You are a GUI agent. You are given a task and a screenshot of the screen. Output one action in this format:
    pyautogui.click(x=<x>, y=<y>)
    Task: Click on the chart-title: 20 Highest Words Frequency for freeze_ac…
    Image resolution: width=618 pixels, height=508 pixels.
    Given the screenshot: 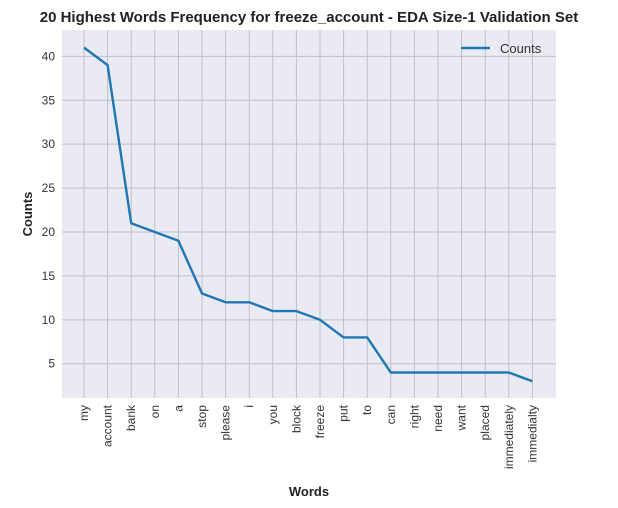 What is the action you would take?
    pyautogui.click(x=309, y=17)
    